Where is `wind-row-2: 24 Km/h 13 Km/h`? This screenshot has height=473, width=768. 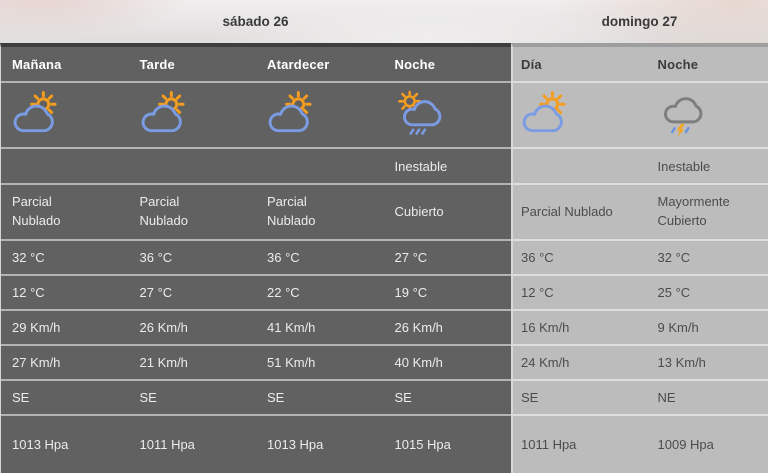 wind-row-2: 24 Km/h 13 Km/h is located at coordinates (640, 361).